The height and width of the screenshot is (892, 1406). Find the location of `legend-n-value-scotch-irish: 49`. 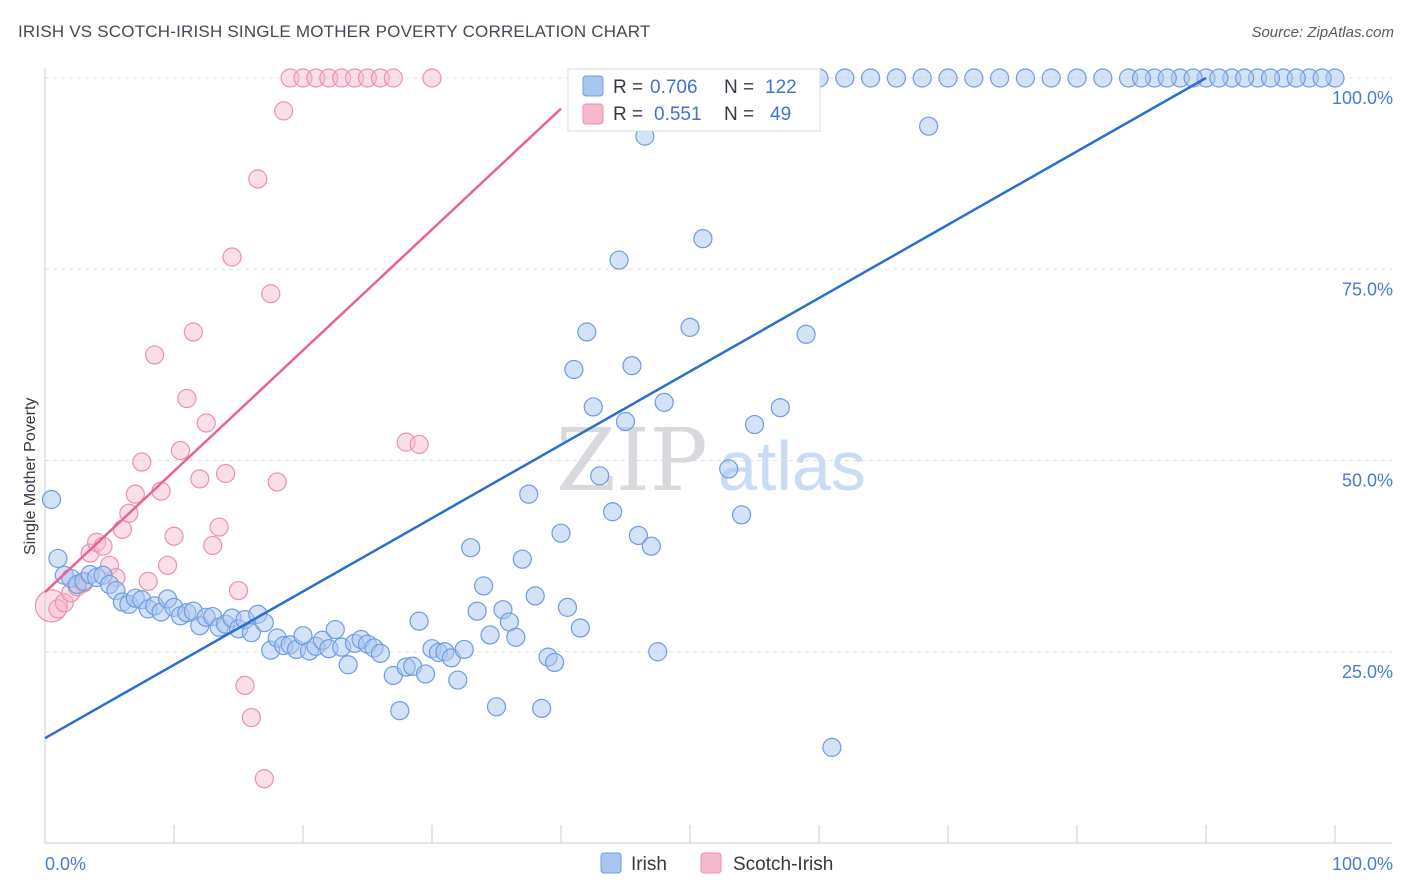

legend-n-value-scotch-irish: 49 is located at coordinates (780, 114).